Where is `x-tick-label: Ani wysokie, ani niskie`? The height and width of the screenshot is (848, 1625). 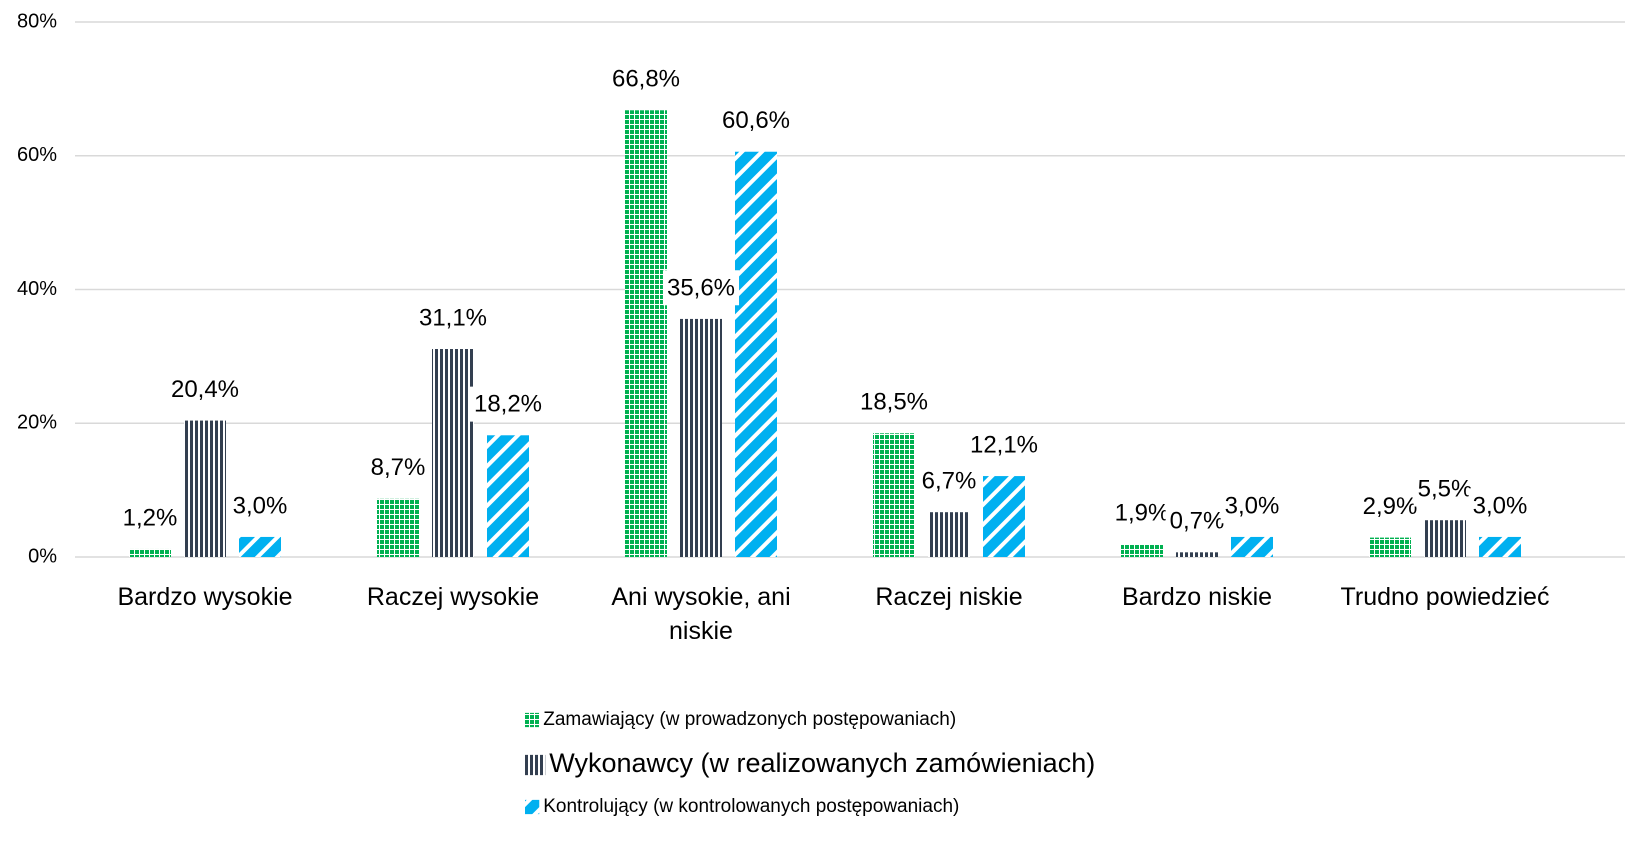 x-tick-label: Ani wysokie, ani niskie is located at coordinates (701, 614).